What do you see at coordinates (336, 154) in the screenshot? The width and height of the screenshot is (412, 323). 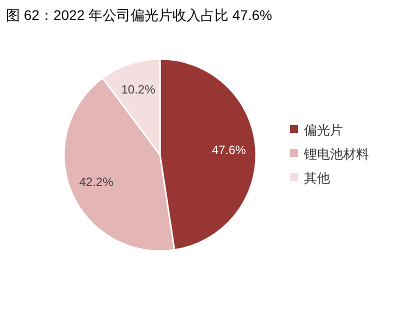 I see `legend-label: 锂电池材料` at bounding box center [336, 154].